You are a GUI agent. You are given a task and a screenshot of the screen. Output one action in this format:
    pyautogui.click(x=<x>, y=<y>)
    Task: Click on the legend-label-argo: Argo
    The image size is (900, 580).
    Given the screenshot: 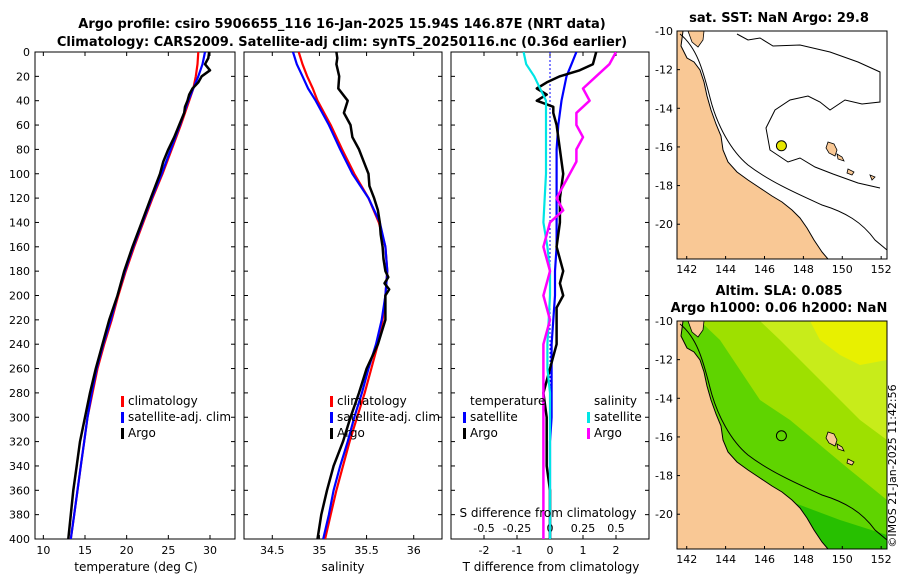 What is the action you would take?
    pyautogui.click(x=351, y=433)
    